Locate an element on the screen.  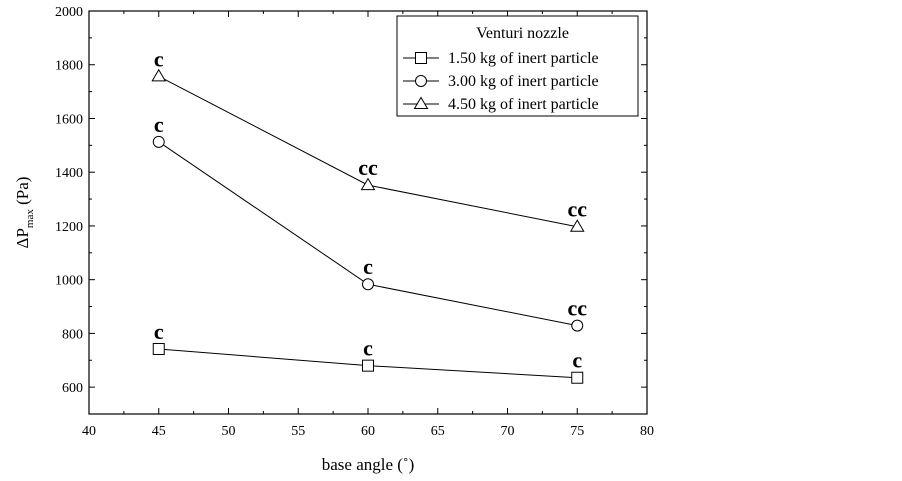
legend-marker-triangle is located at coordinates (421, 103).